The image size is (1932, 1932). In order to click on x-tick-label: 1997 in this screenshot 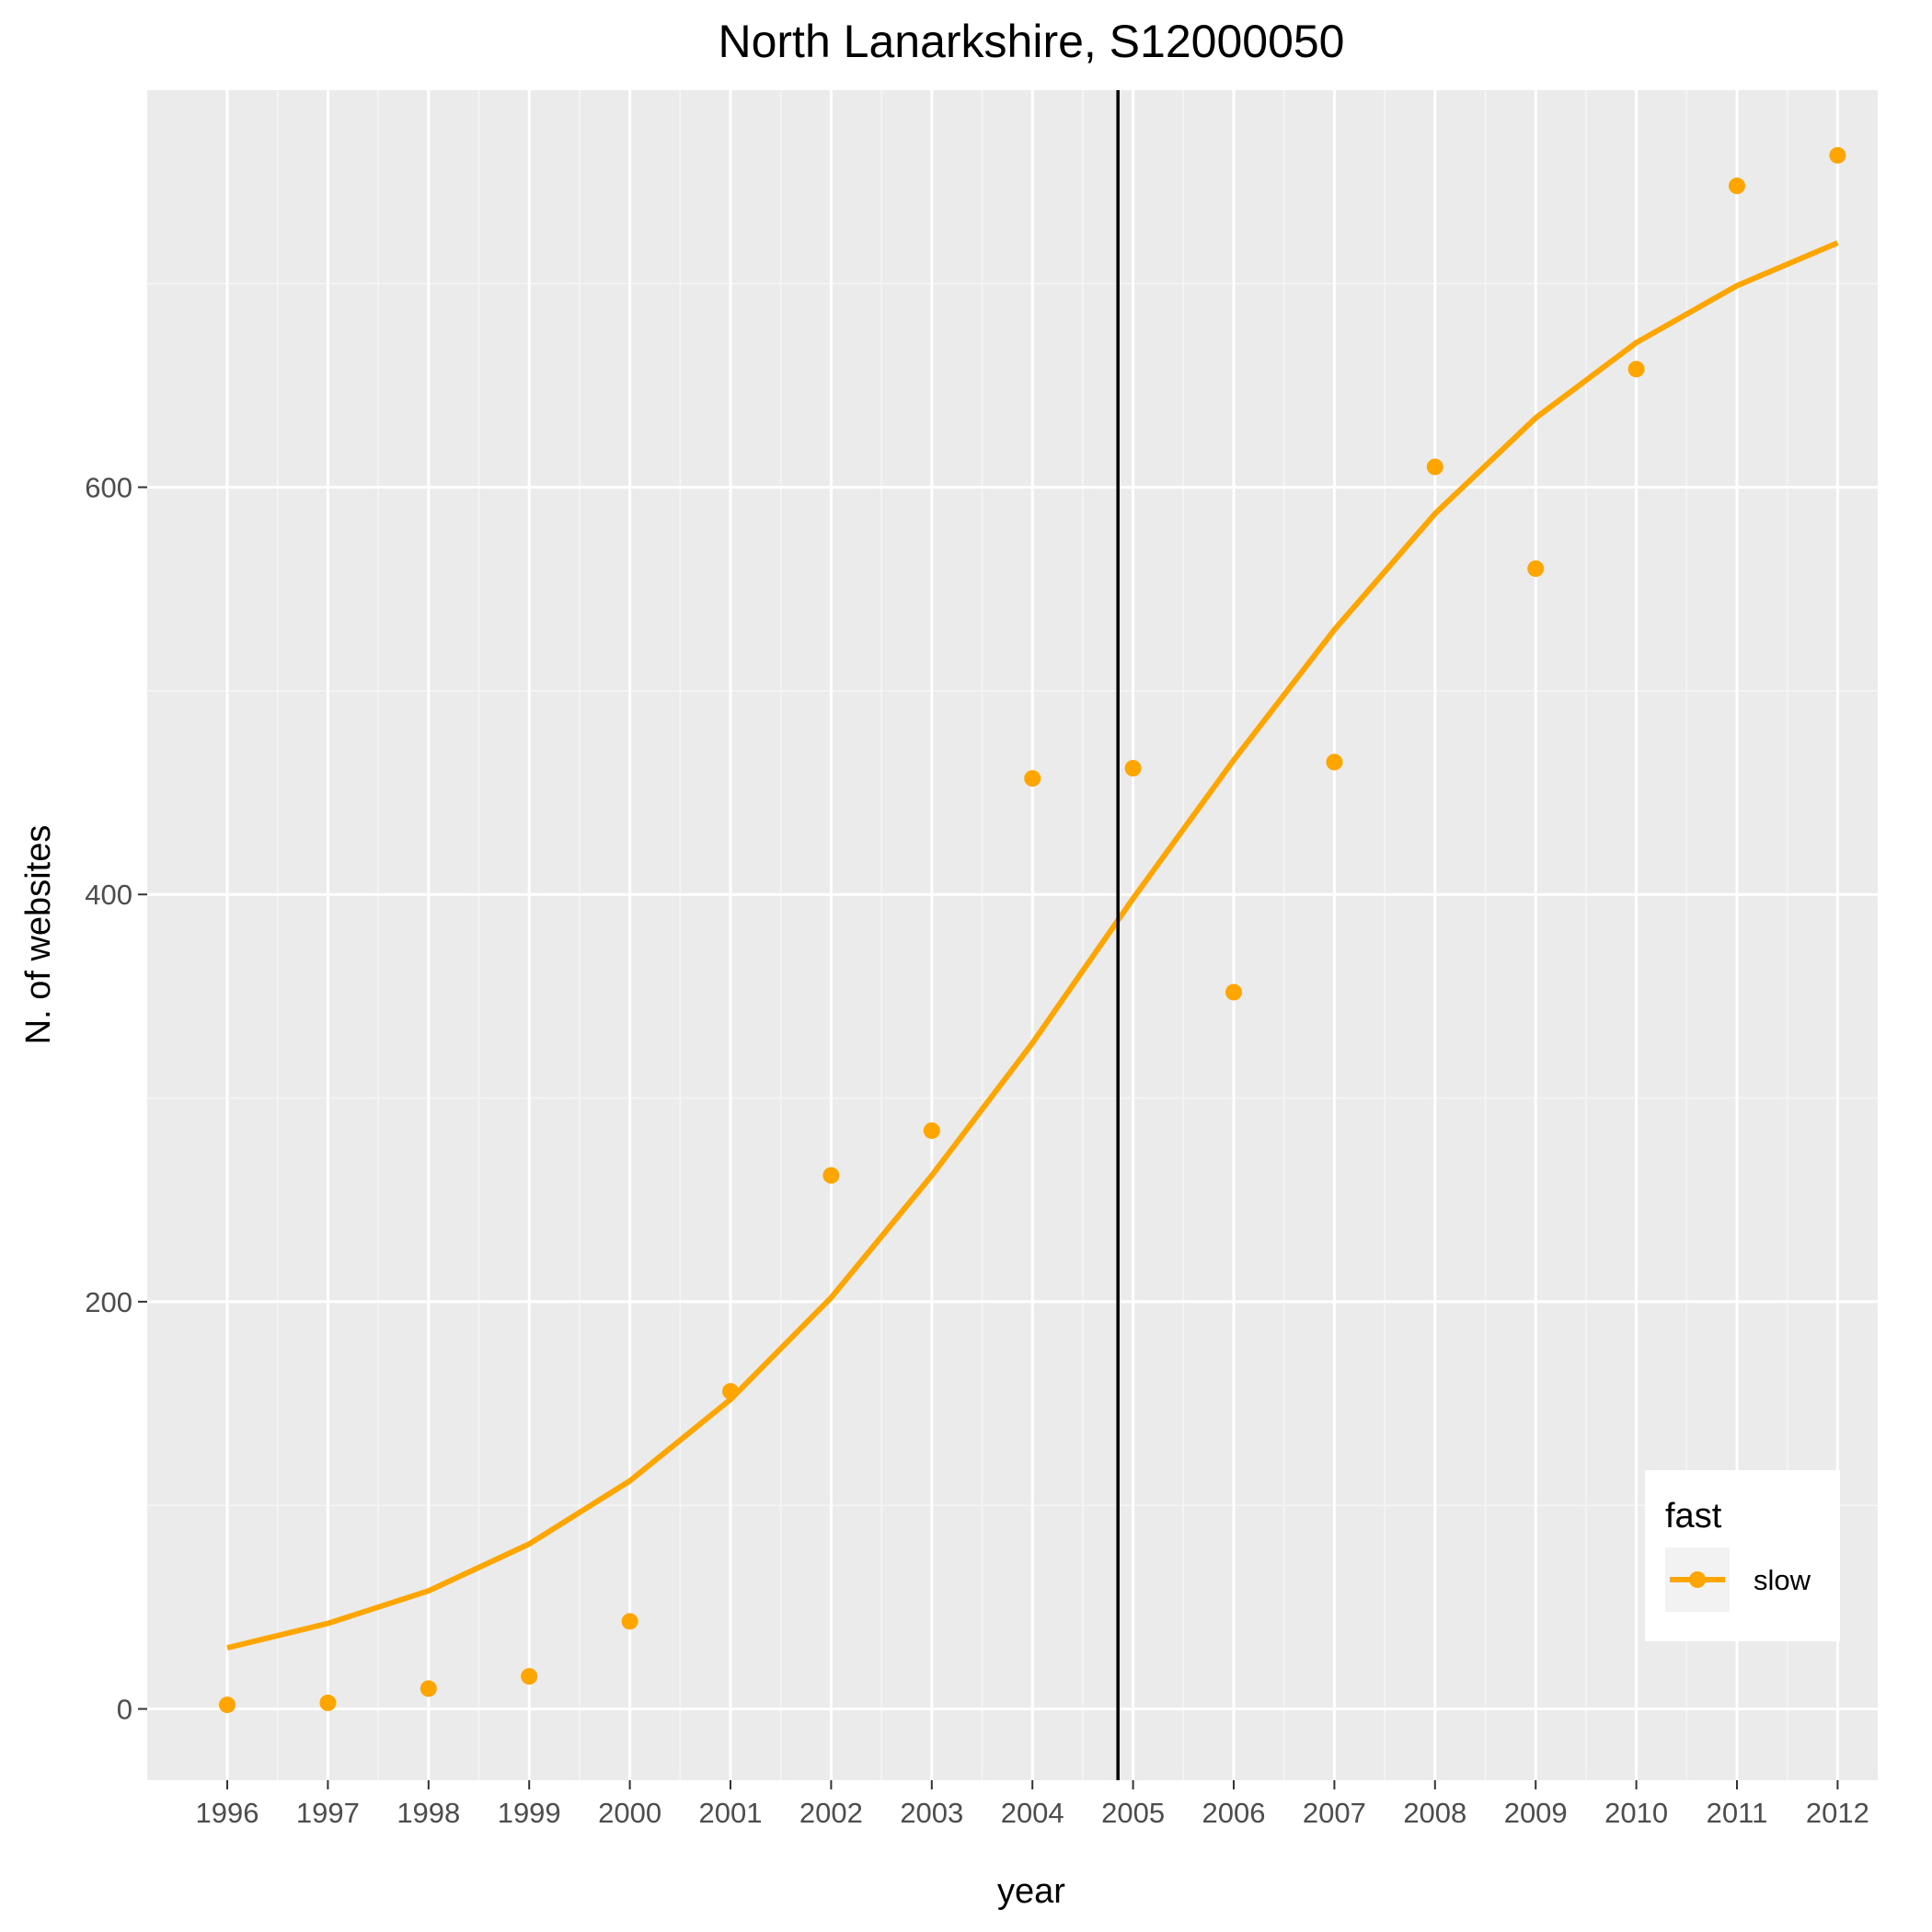, I will do `click(328, 1813)`.